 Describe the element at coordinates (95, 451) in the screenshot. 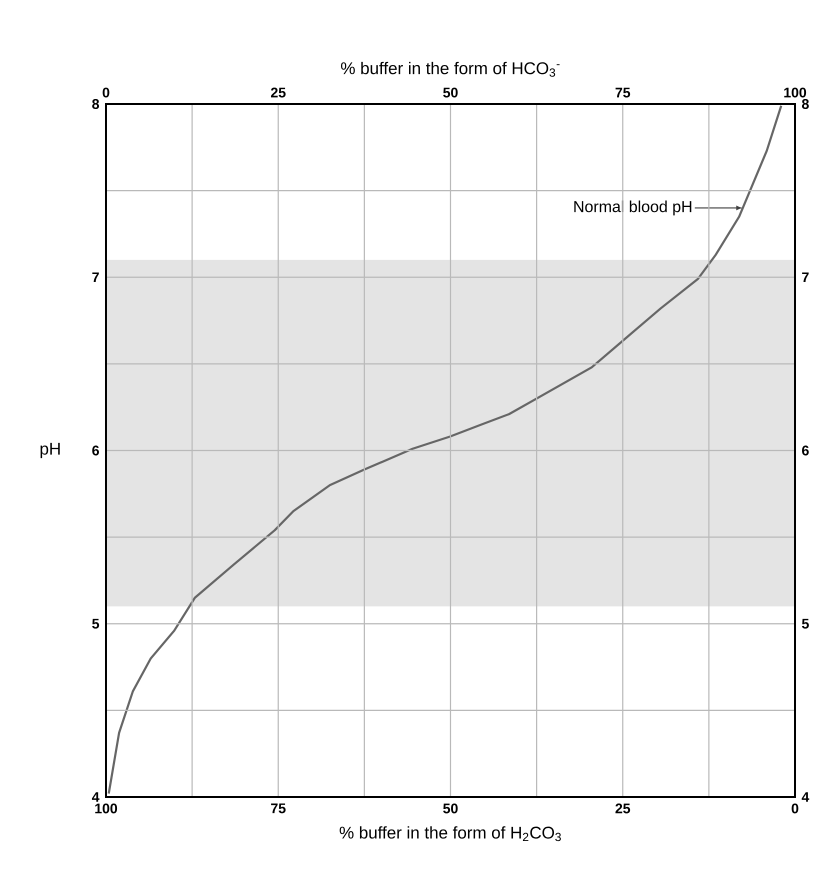

I see `y-tick-label: 6` at that location.